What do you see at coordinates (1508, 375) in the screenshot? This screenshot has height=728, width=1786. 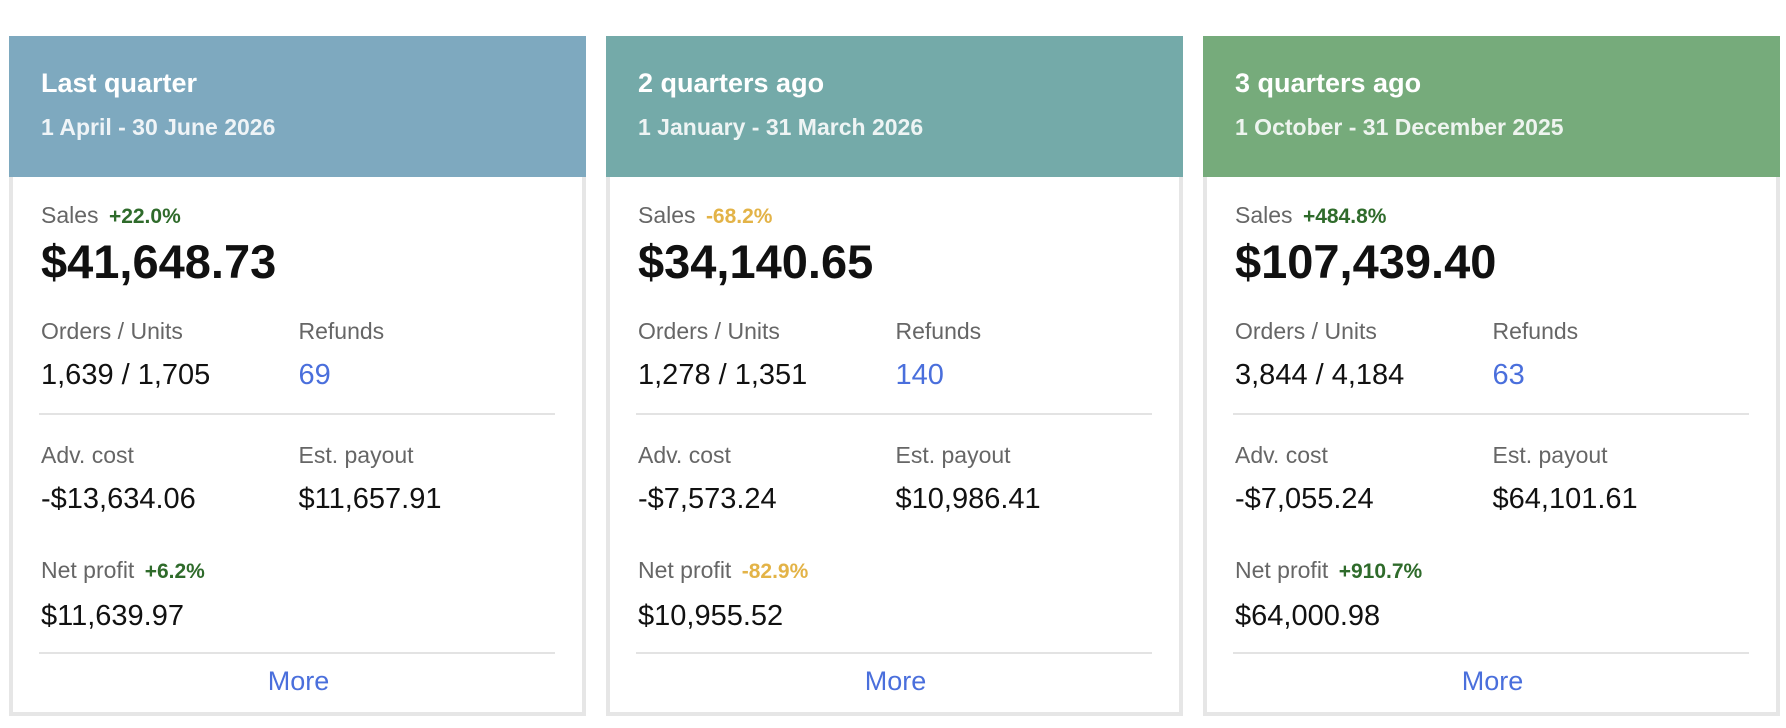 I see `refunds-link: 63` at bounding box center [1508, 375].